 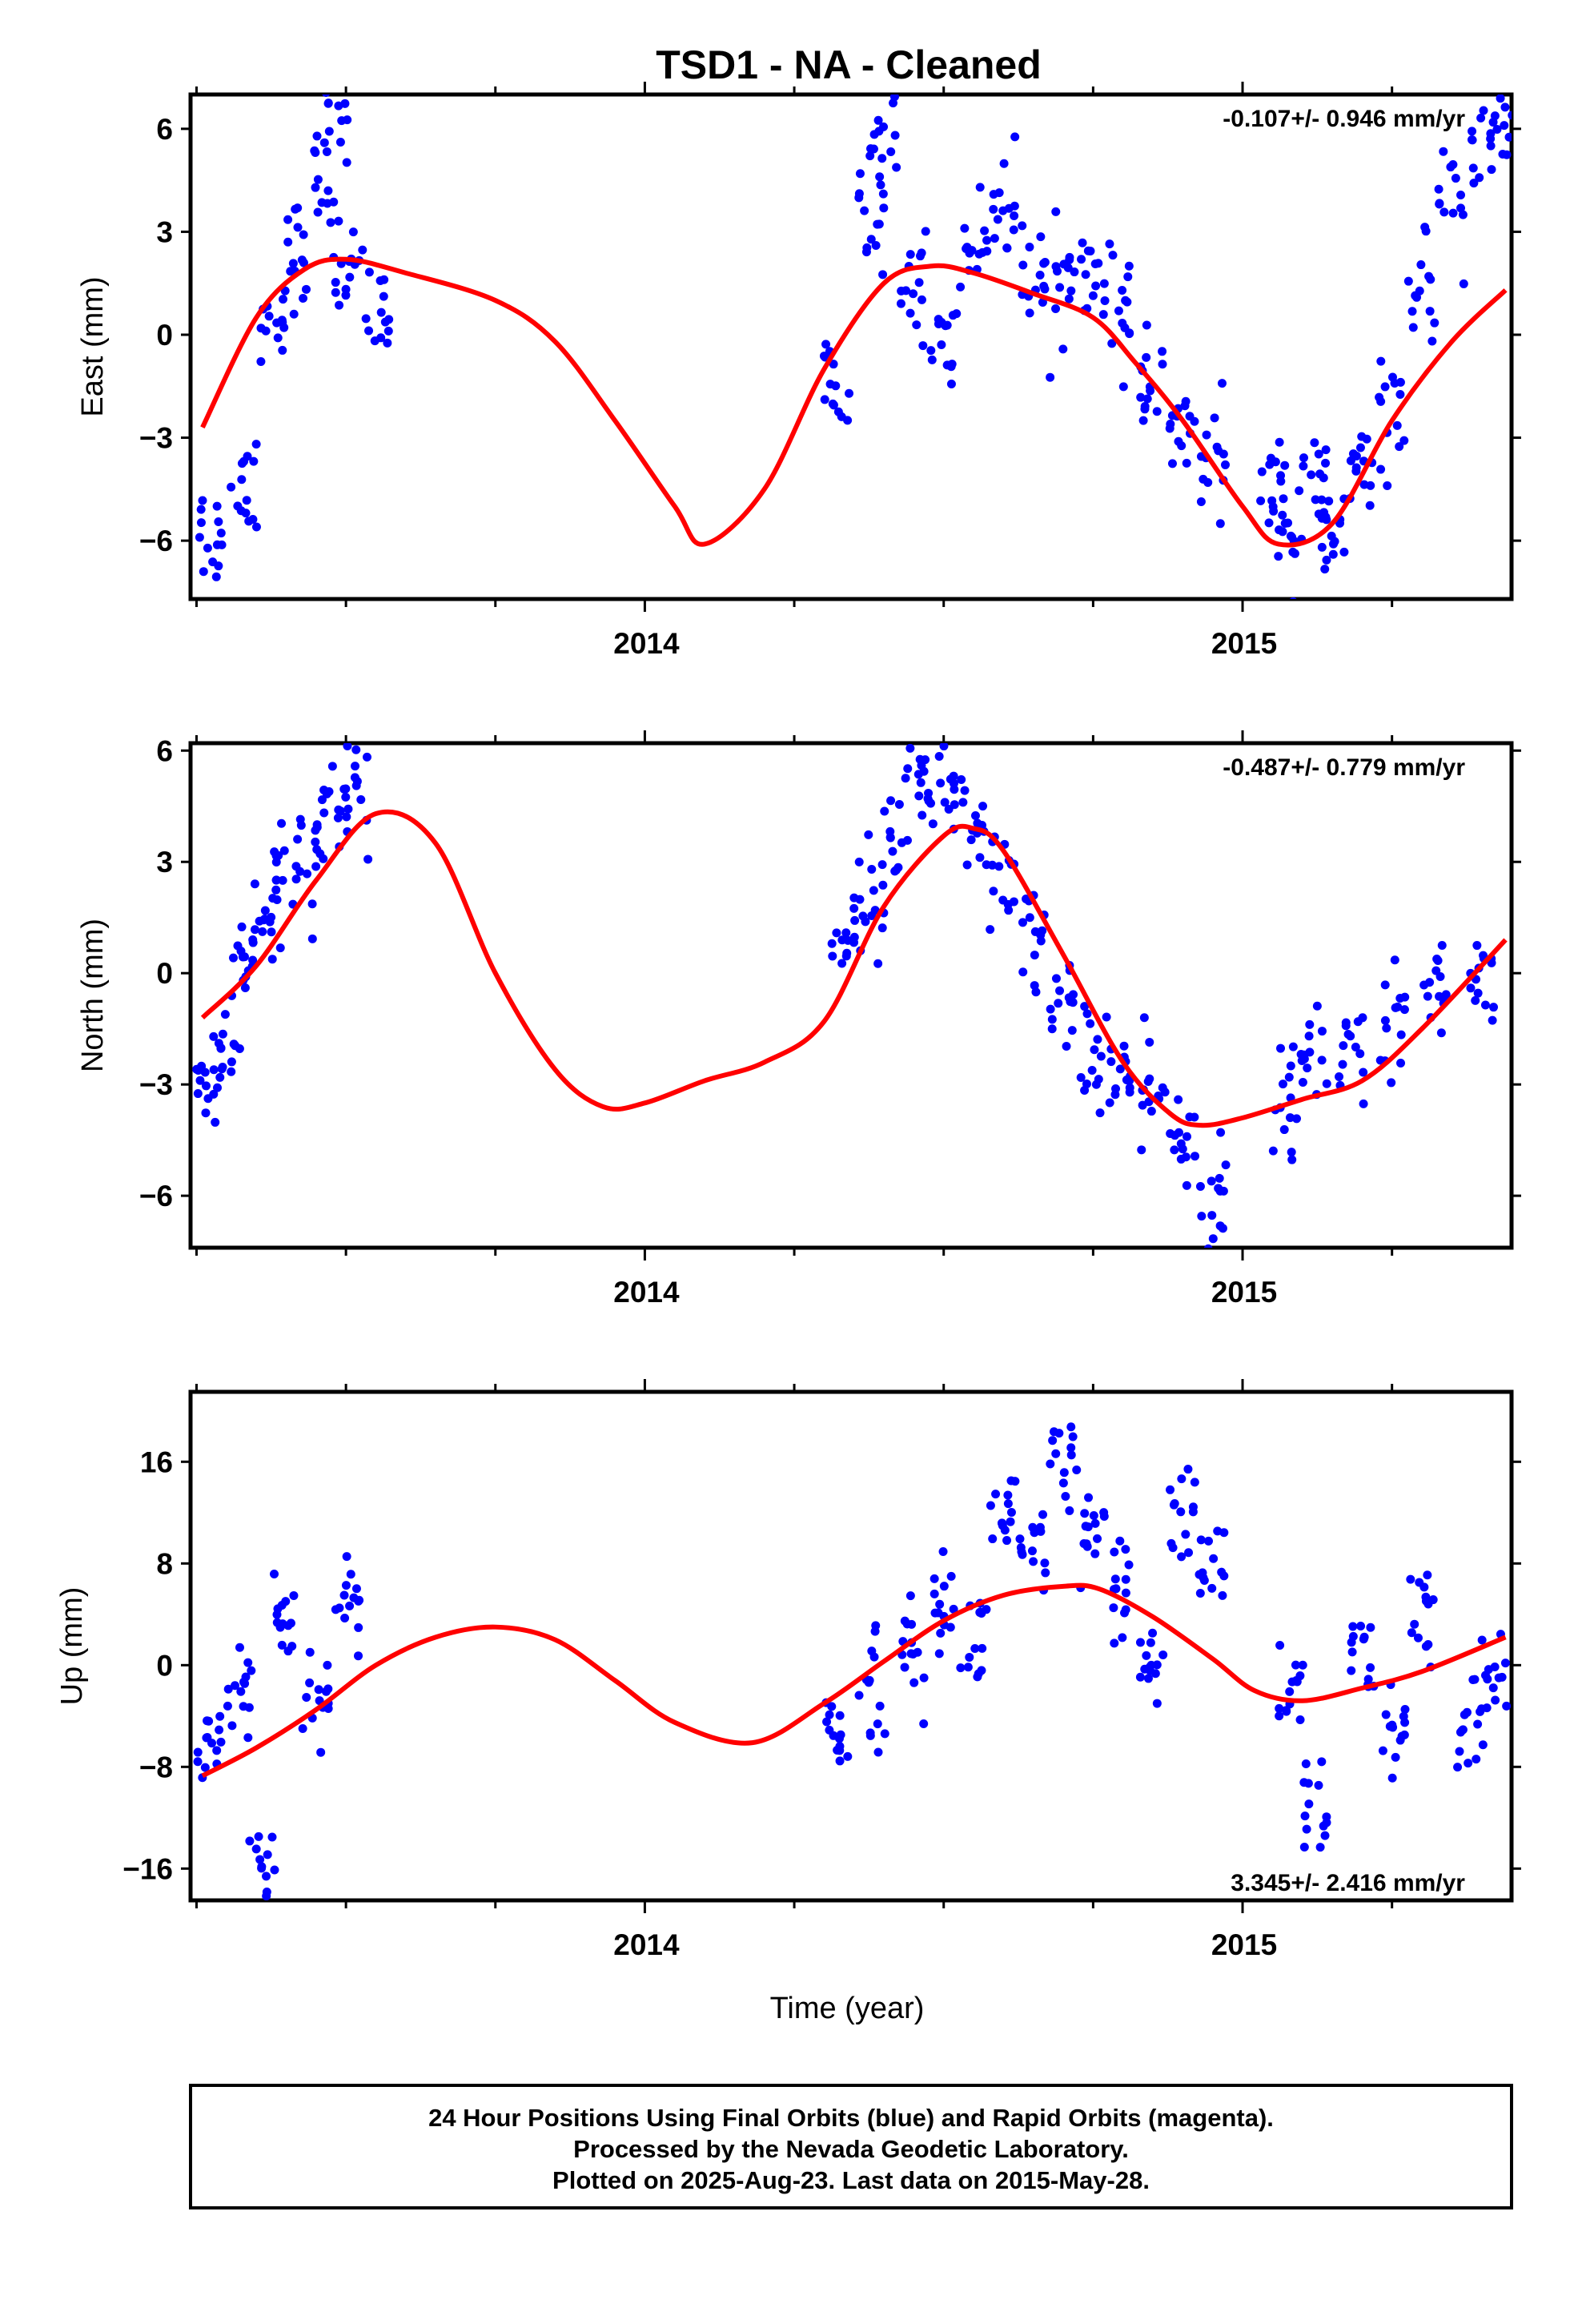 I want to click on footer-box, so click(x=851, y=2146).